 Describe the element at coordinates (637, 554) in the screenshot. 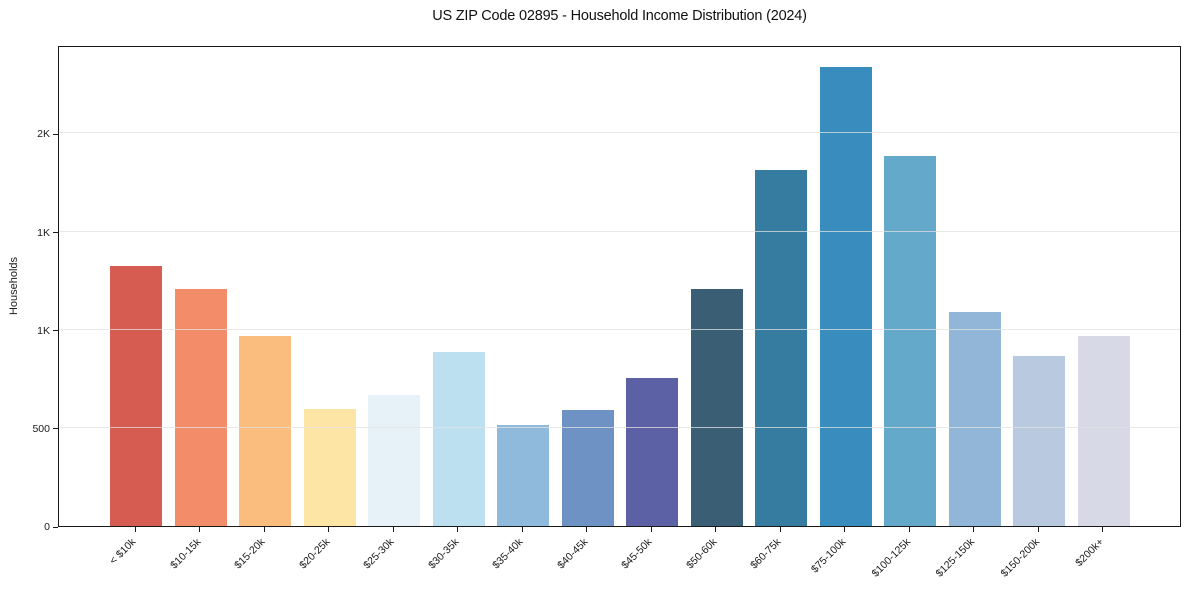

I see `x-tick-label: $45-50k` at that location.